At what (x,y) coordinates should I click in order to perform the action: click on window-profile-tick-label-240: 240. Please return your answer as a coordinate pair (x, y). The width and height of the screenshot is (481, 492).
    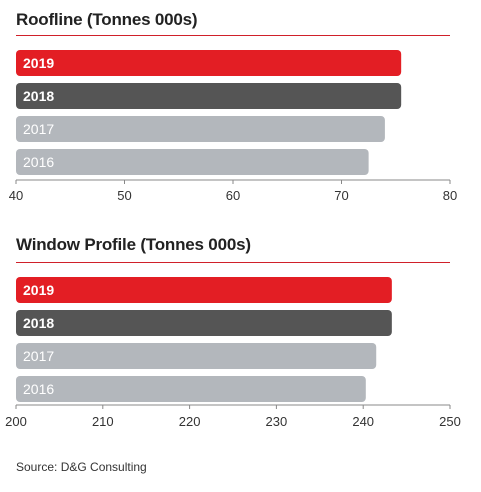
    Looking at the image, I should click on (363, 421).